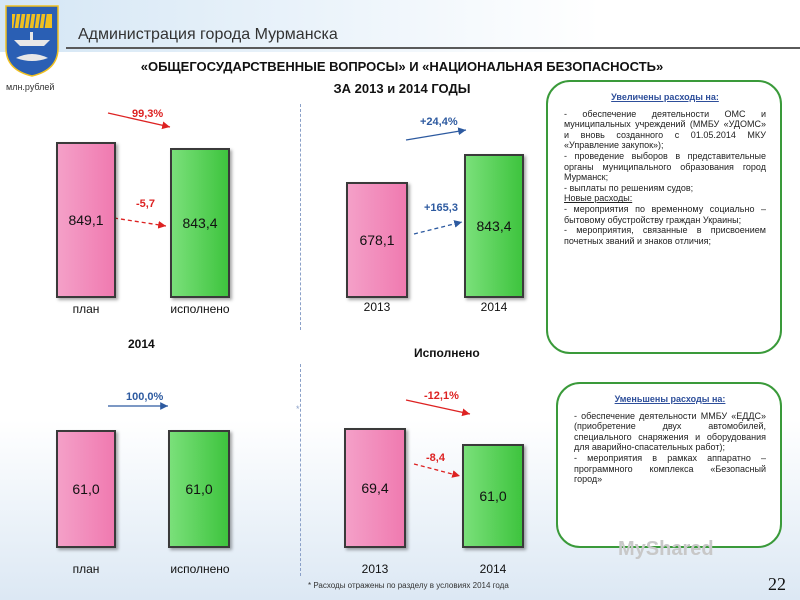 This screenshot has height=600, width=800. Describe the element at coordinates (141, 344) in the screenshot. I see `section-label-plan-year: 2014` at that location.